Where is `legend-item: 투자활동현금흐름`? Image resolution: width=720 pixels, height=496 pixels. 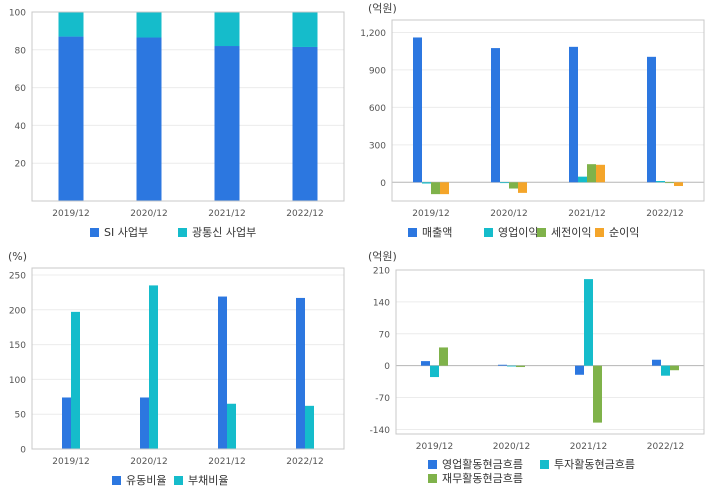 legend-item: 투자활동현금흐름 is located at coordinates (587, 464).